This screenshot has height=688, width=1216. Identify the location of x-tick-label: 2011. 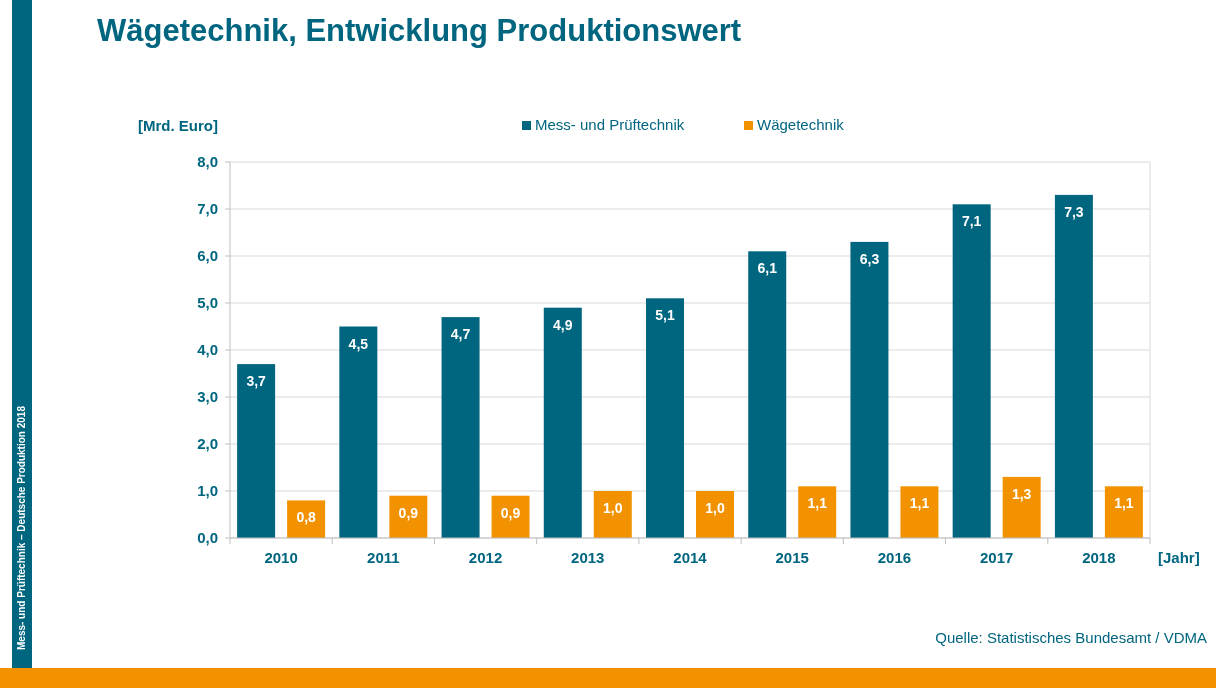
(383, 557).